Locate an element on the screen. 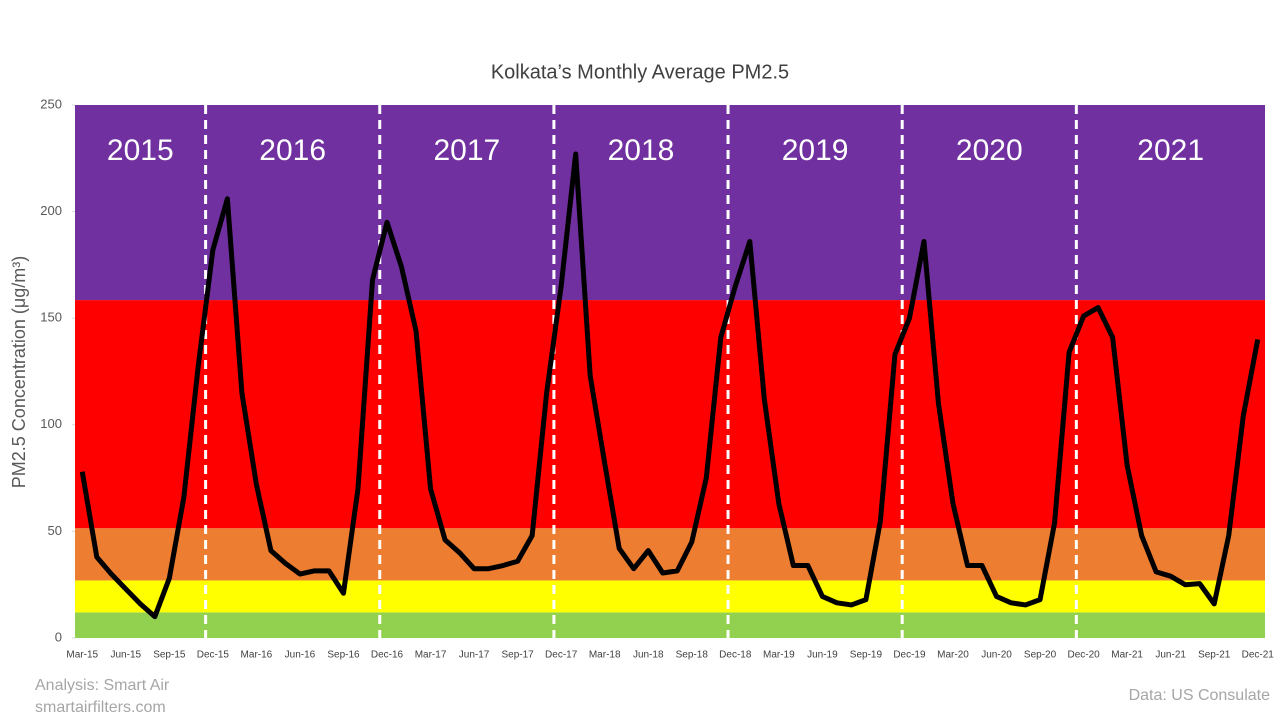 This screenshot has height=720, width=1280. x-tick-label: Mar-16 is located at coordinates (257, 655).